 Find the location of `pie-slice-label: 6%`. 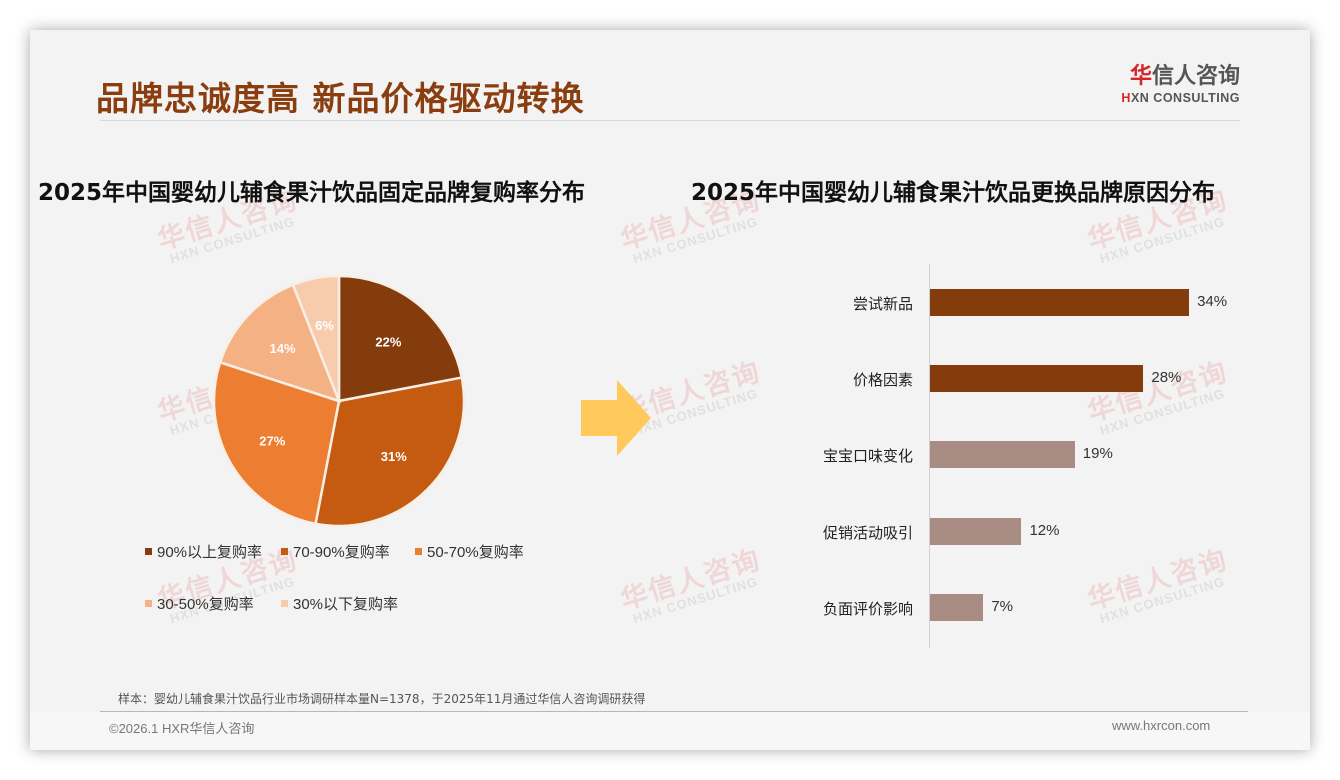

pie-slice-label: 6% is located at coordinates (324, 325).